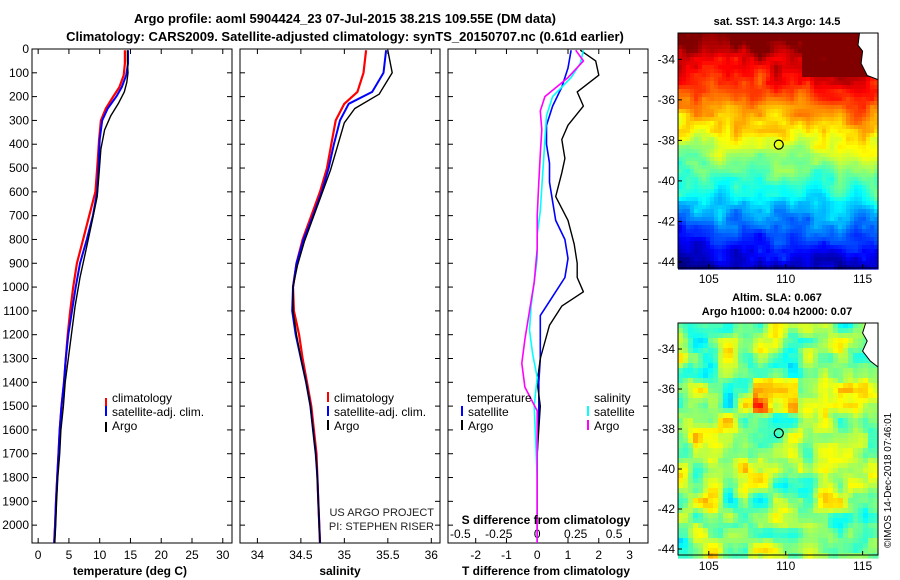 This screenshot has height=580, width=900. What do you see at coordinates (15, 382) in the screenshot?
I see `y-tick-label: 1400` at bounding box center [15, 382].